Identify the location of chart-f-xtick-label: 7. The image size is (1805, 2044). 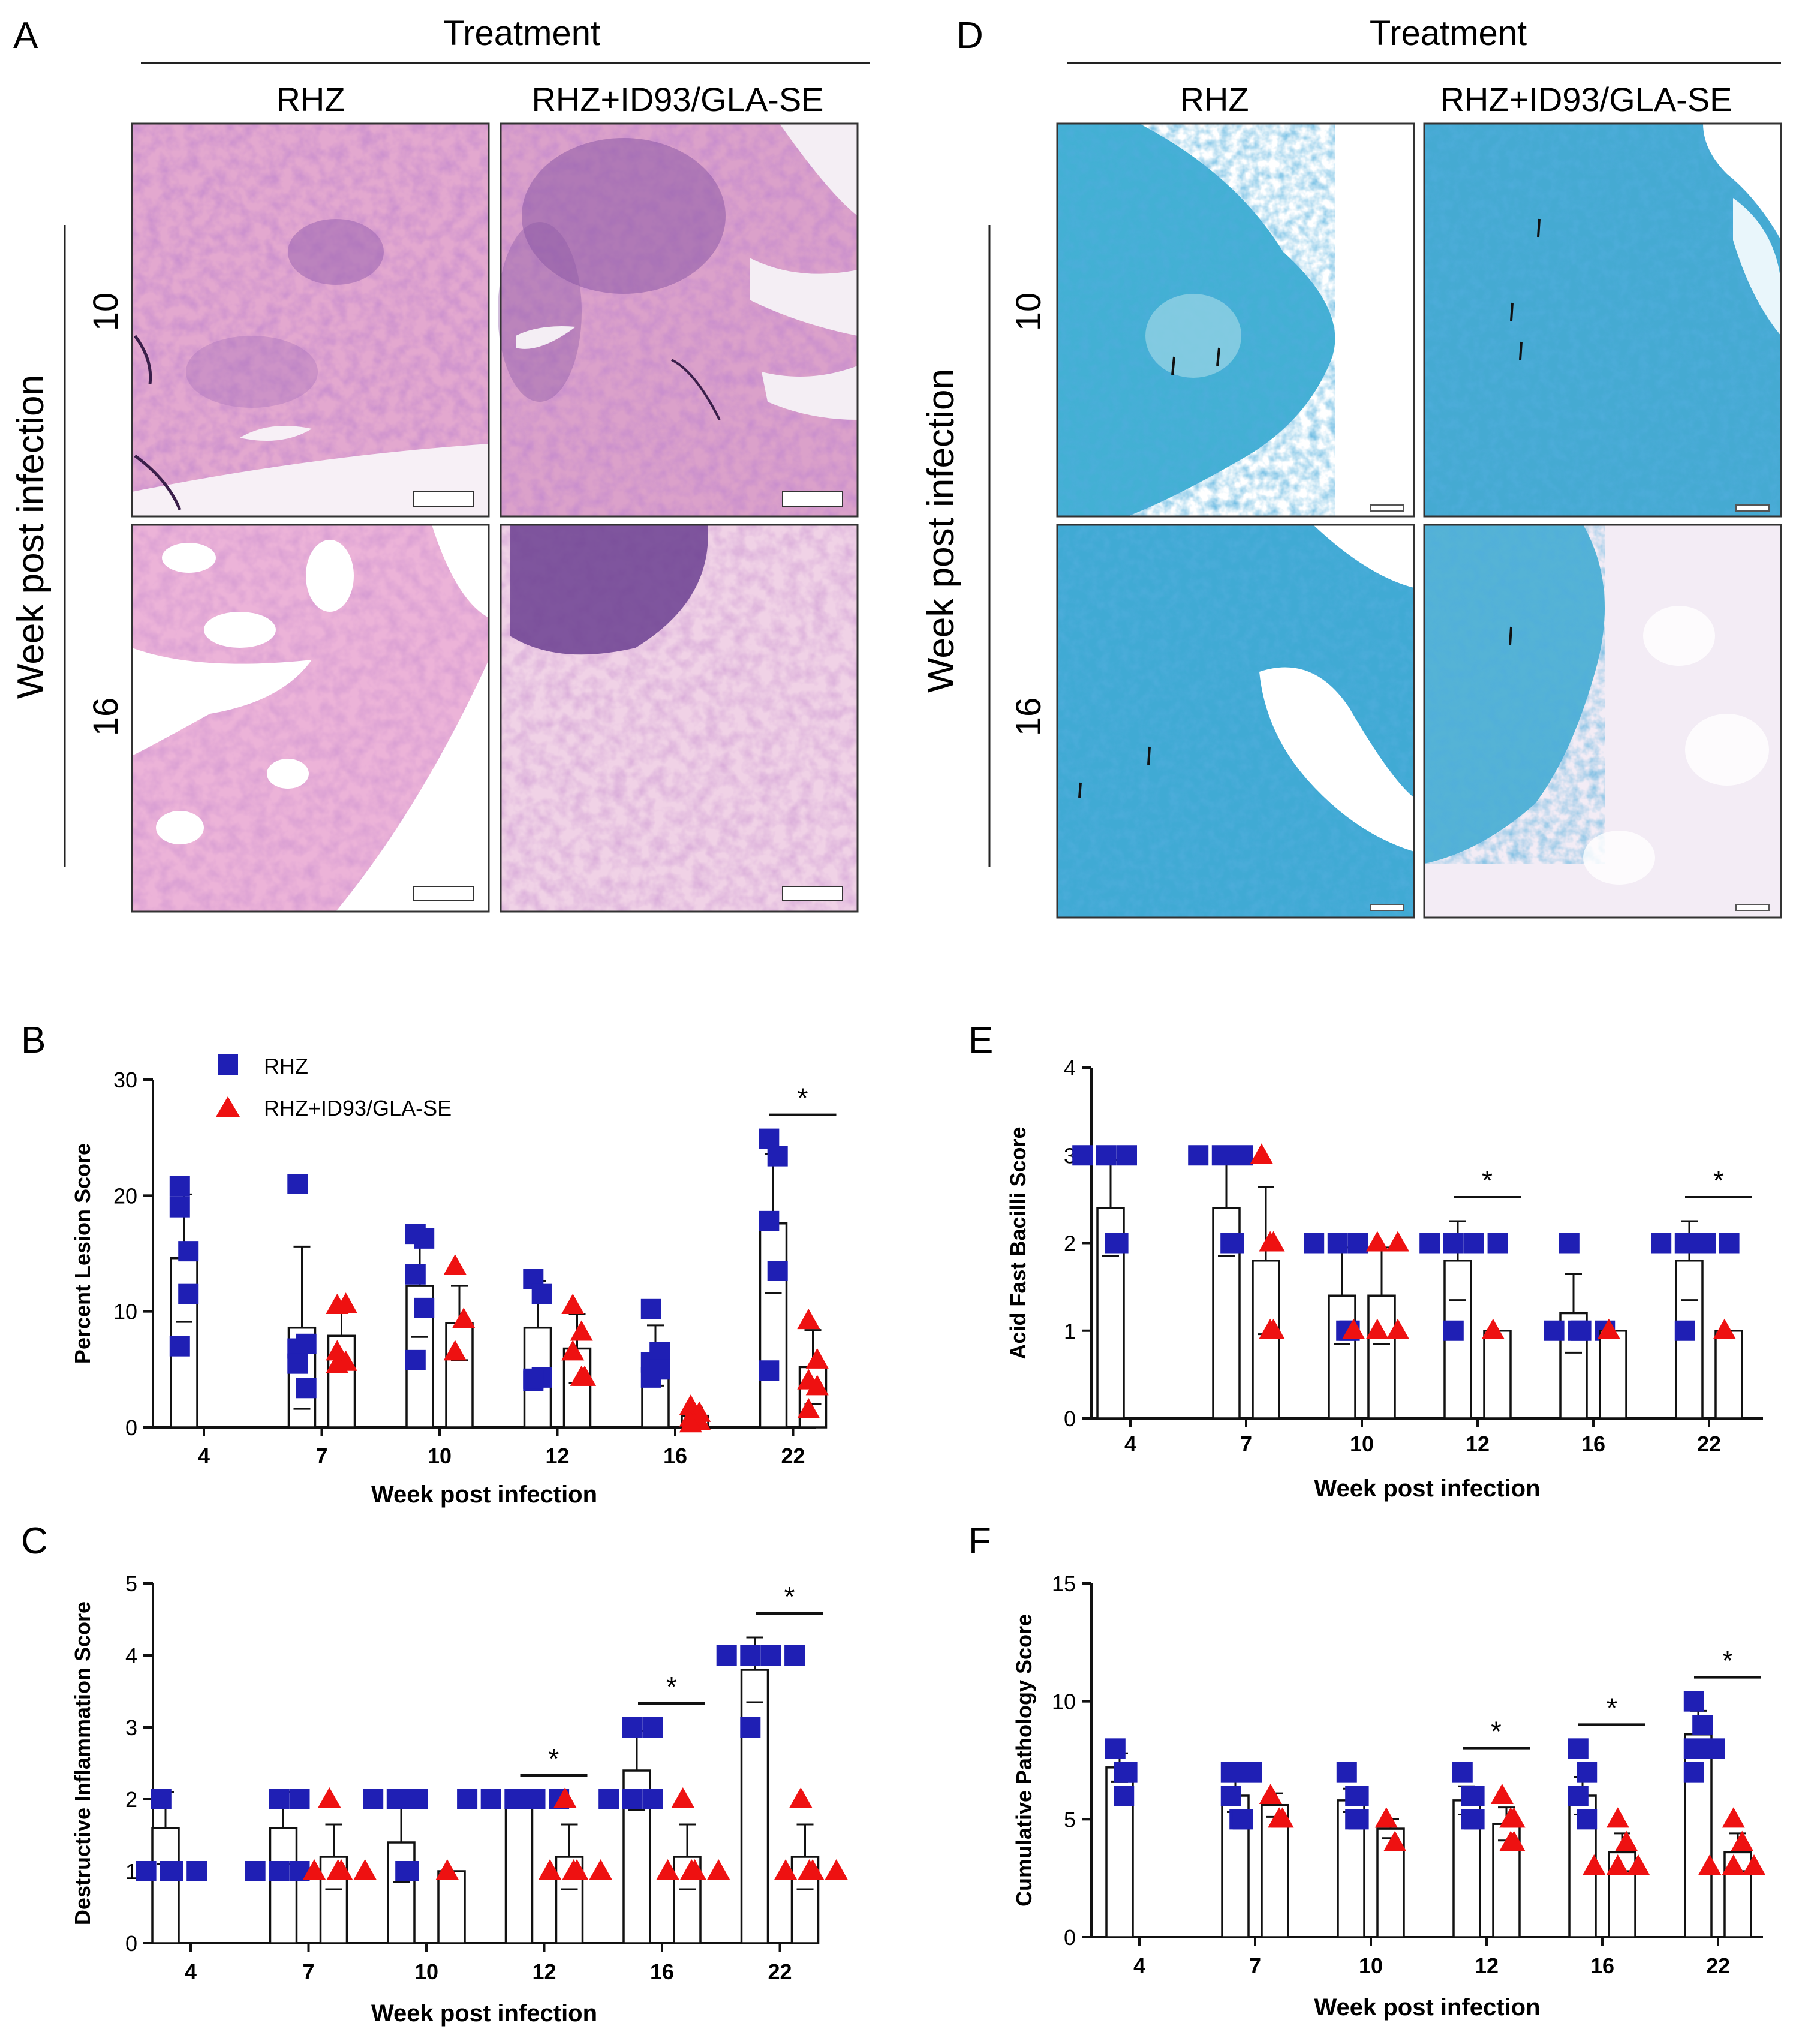
(1255, 1965).